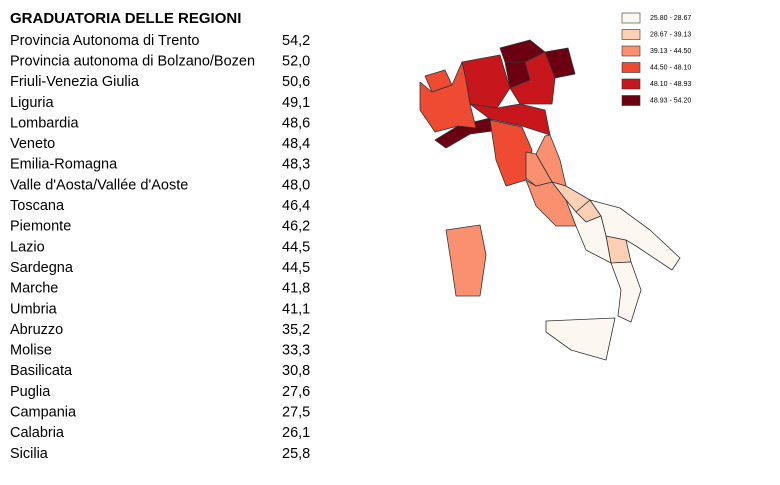 The width and height of the screenshot is (780, 485). Describe the element at coordinates (30, 392) in the screenshot. I see `region-name: Puglia` at that location.